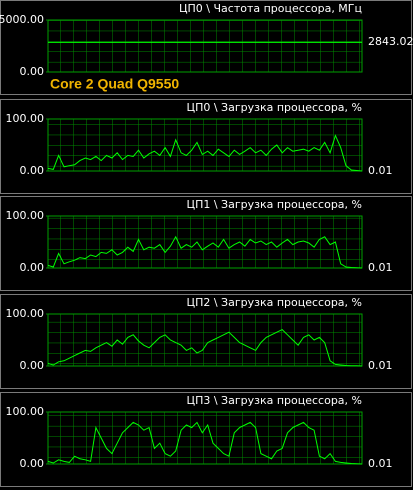 The image size is (413, 490). I want to click on chart-title: ЦП0 \ Загрузка процессора, %, so click(274, 107).